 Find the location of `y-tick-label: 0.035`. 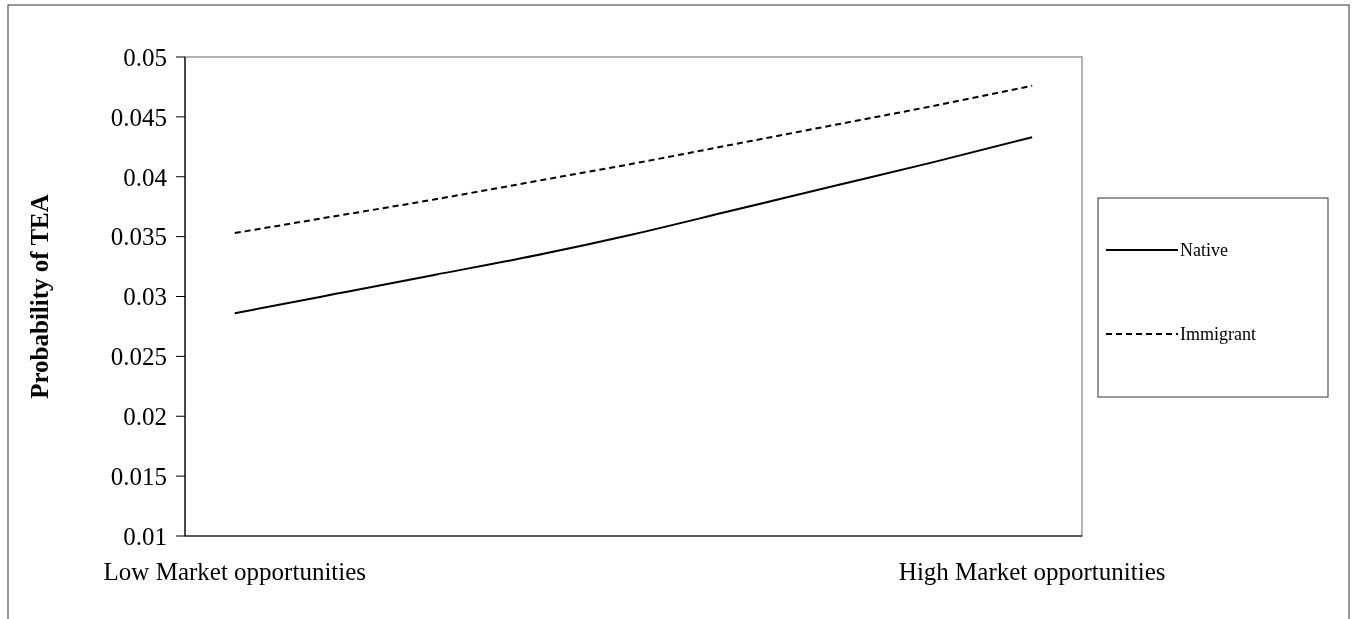

y-tick-label: 0.035 is located at coordinates (138, 237).